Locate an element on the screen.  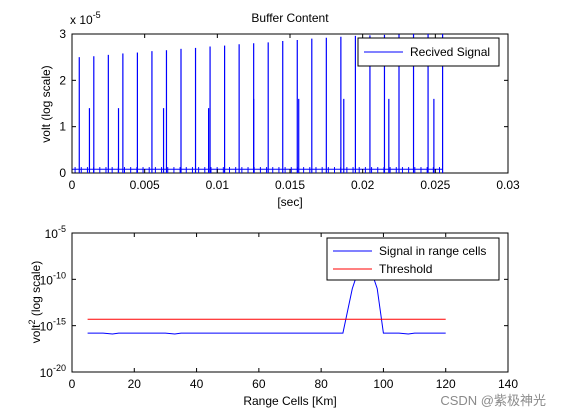
x-tick-label: 100 is located at coordinates (383, 384).